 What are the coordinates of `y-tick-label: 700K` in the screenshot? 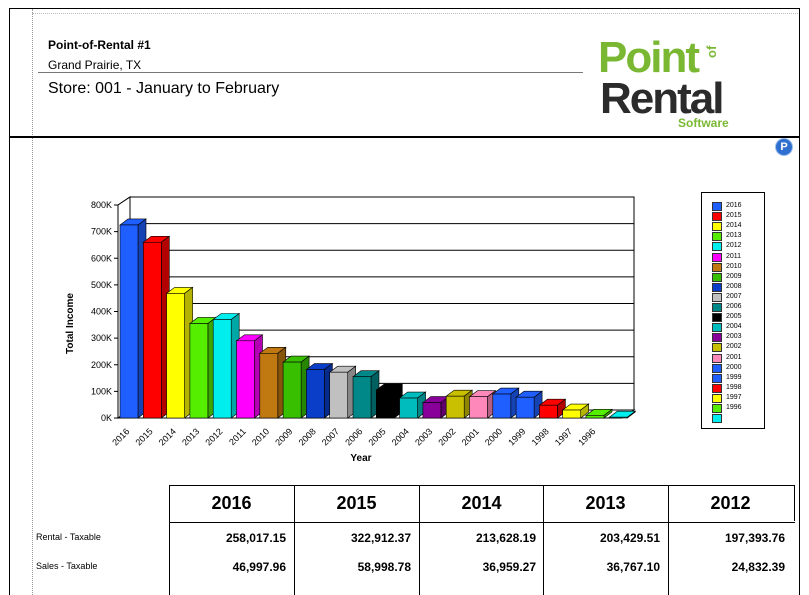 It's located at (101, 232).